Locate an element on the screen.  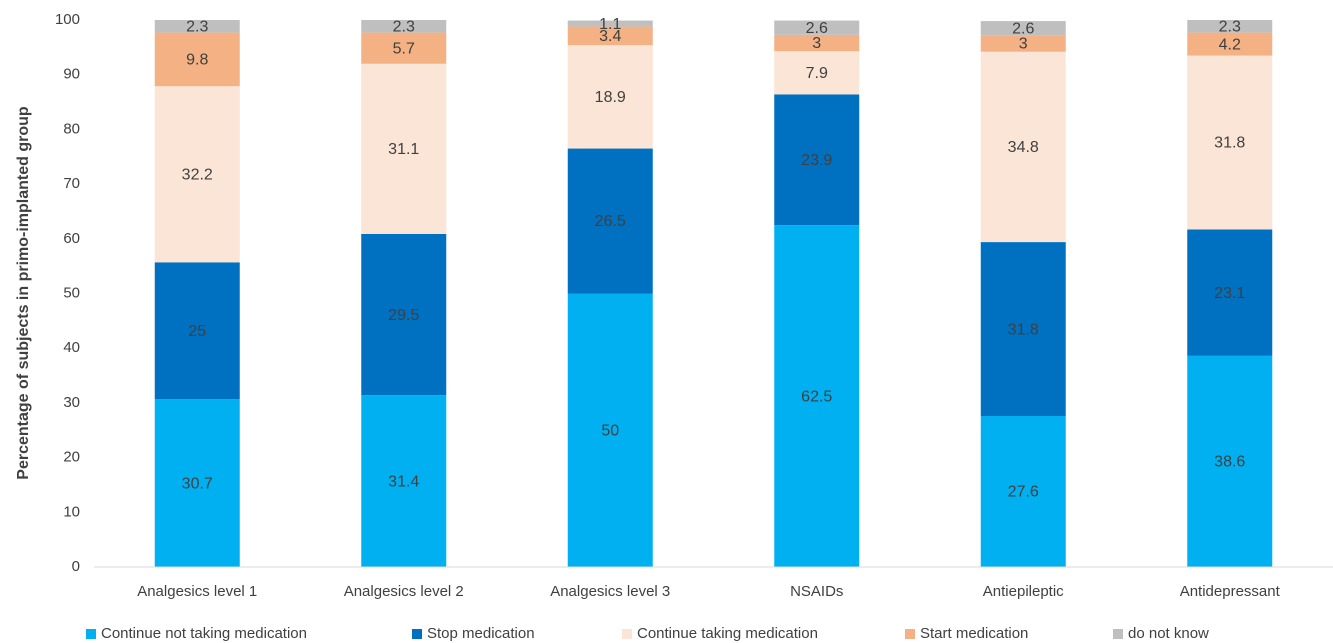
value-label: 32.2 is located at coordinates (197, 174).